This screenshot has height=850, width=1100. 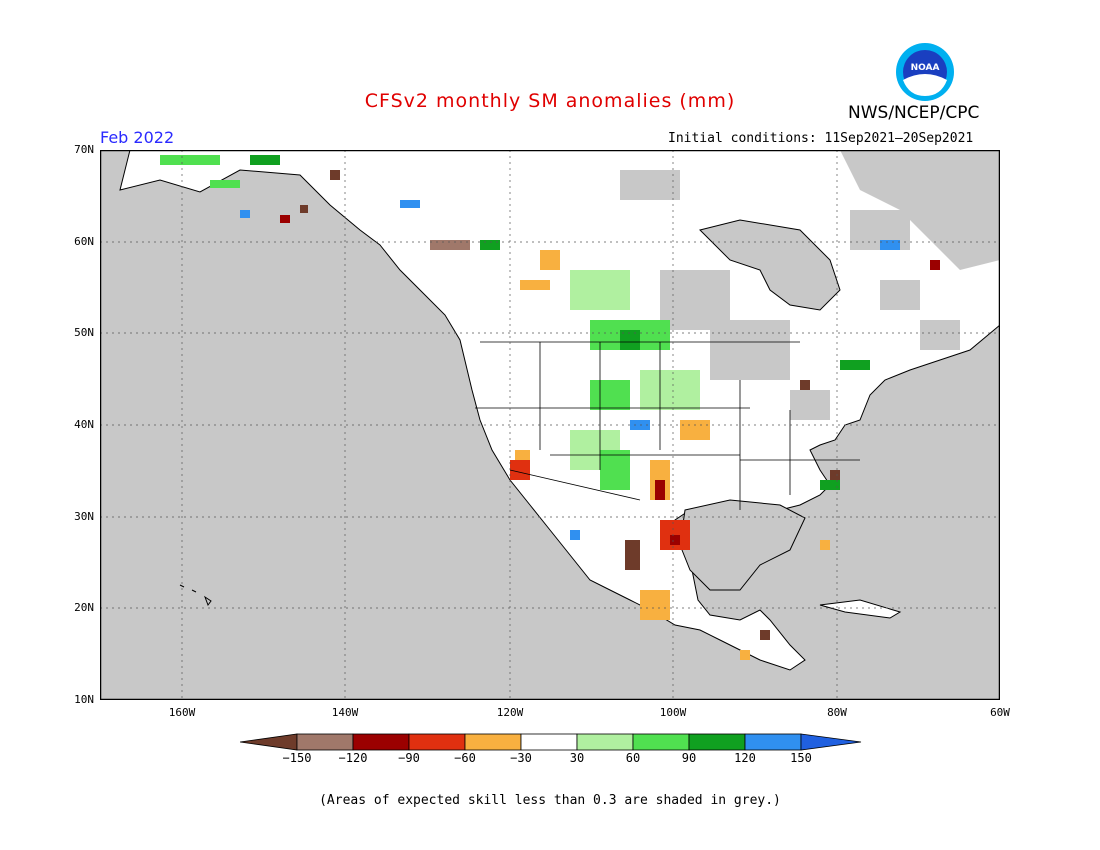 What do you see at coordinates (925, 68) in the screenshot?
I see `svg-text: NOAA` at bounding box center [925, 68].